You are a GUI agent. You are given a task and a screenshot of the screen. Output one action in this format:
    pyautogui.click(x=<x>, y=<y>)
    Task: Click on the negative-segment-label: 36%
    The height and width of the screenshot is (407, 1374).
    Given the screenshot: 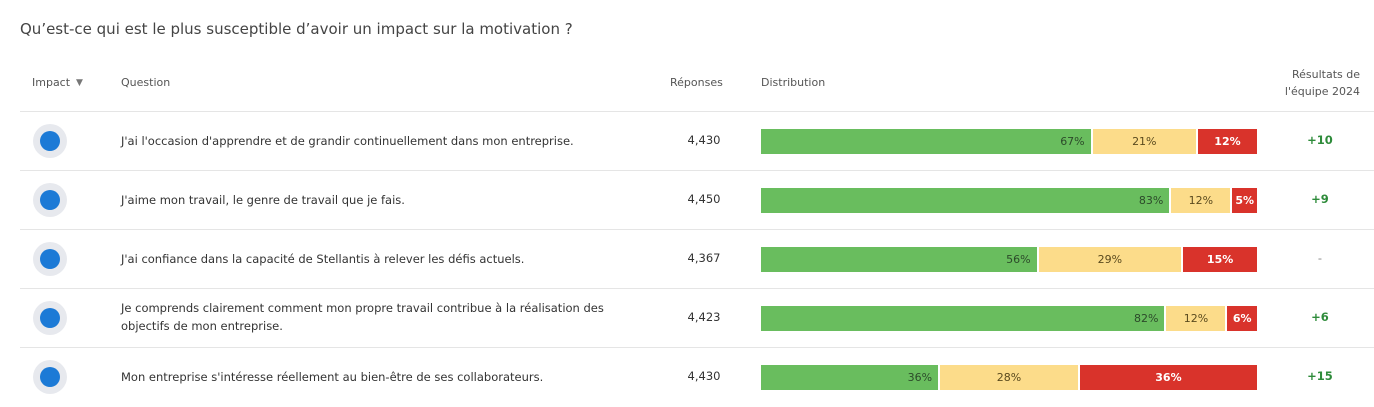 What is the action you would take?
    pyautogui.click(x=1168, y=377)
    